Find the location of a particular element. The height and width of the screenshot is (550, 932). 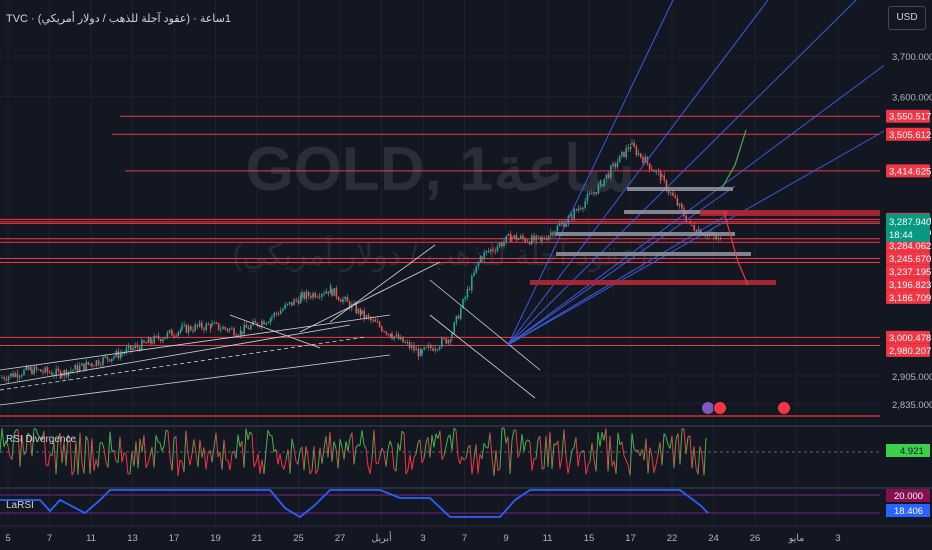

watermark-symbol: GOLD, 1ساعة is located at coordinates (439, 169).